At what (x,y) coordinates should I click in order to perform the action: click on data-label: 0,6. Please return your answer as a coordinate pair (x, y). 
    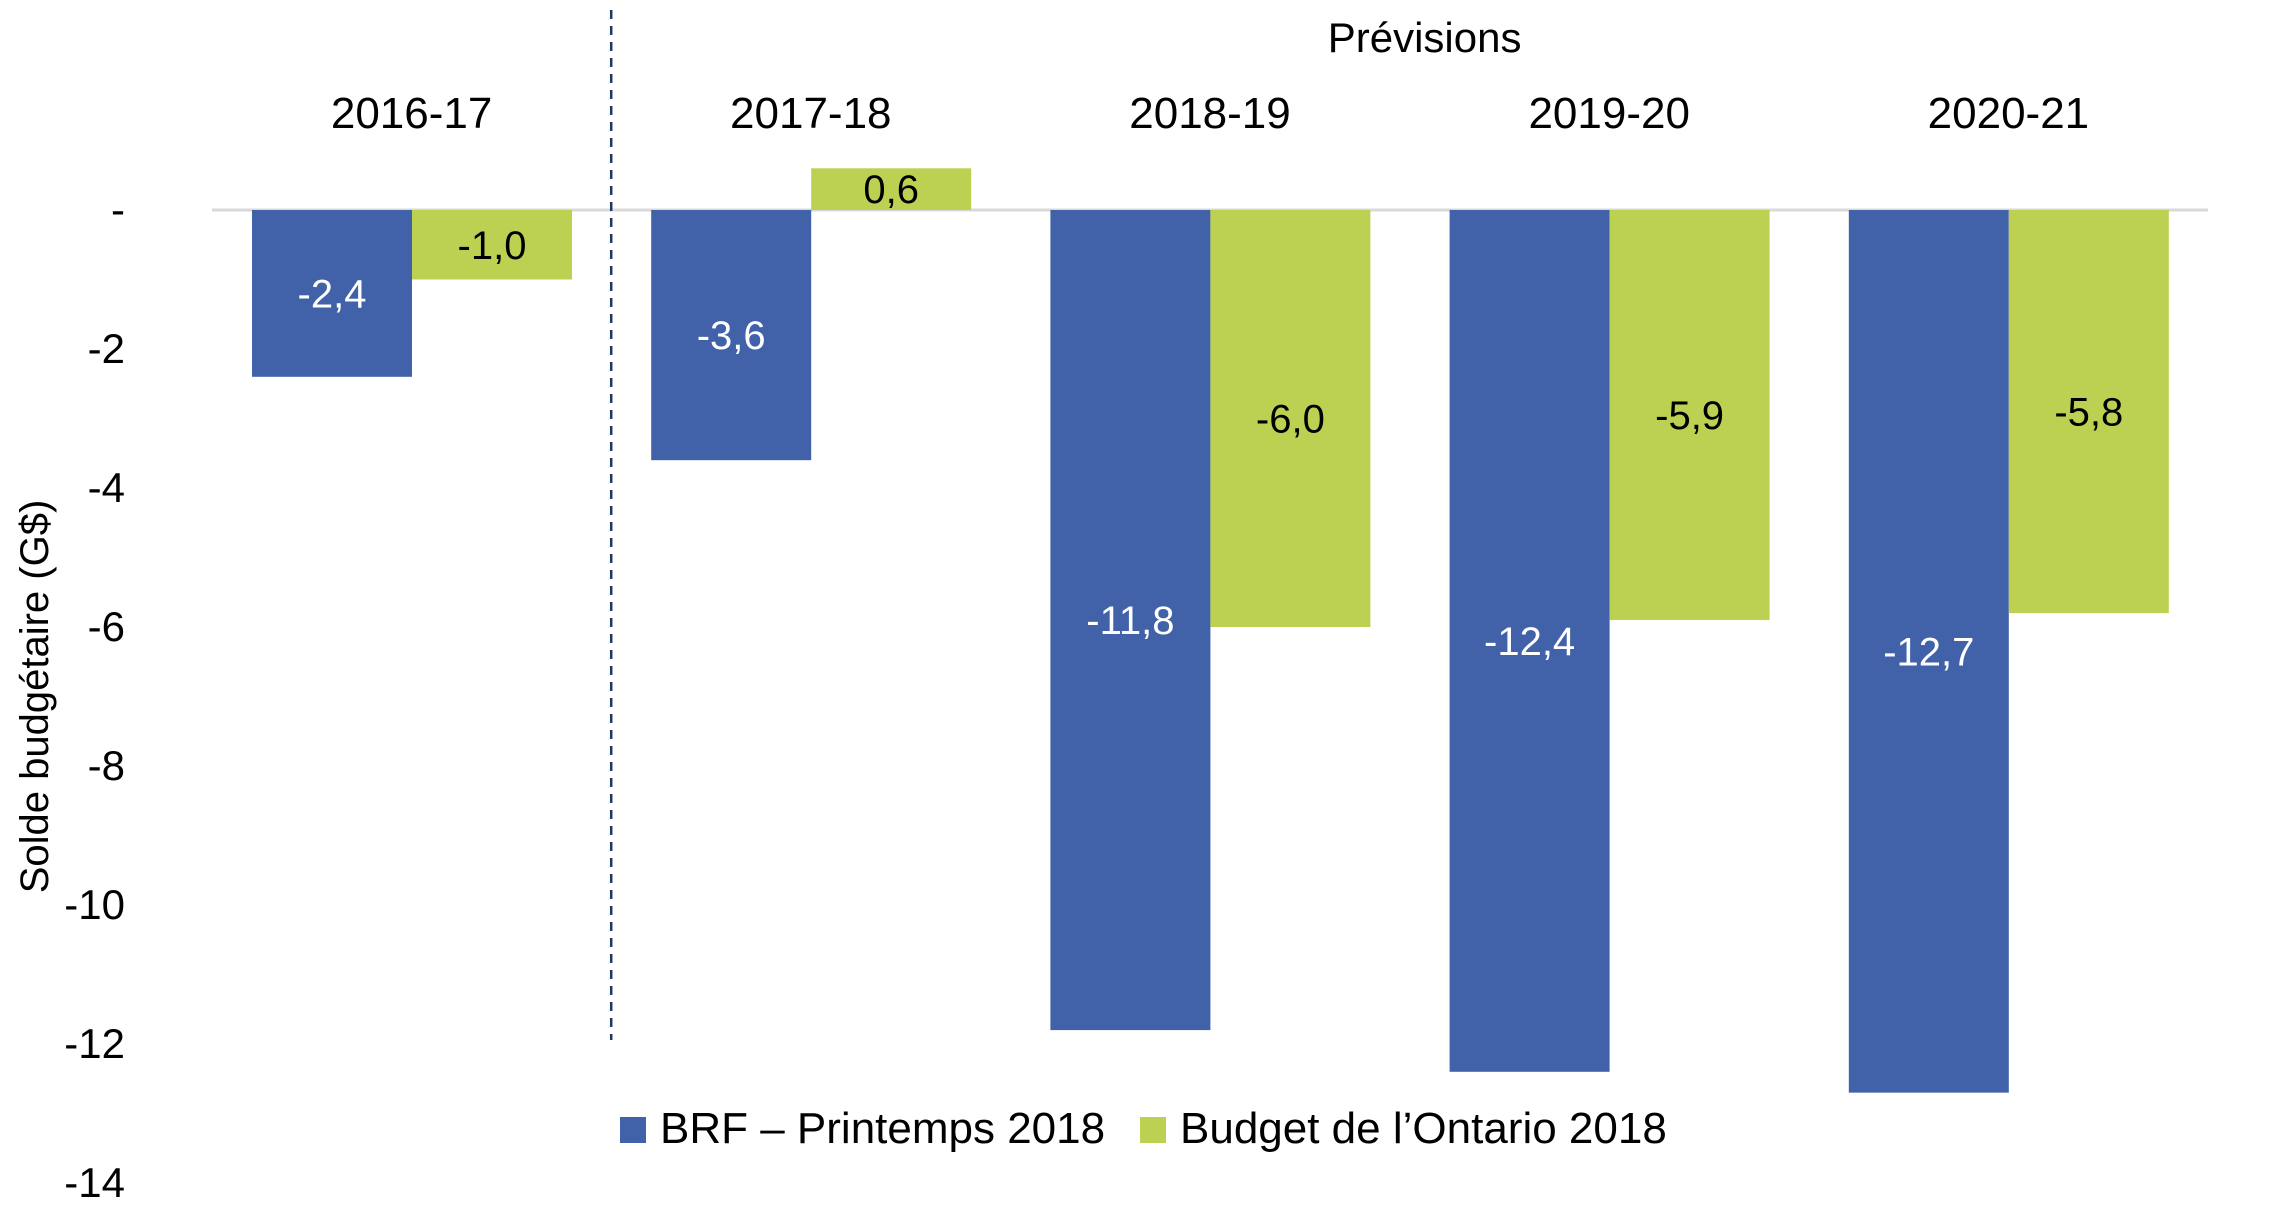
    Looking at the image, I should click on (891, 190).